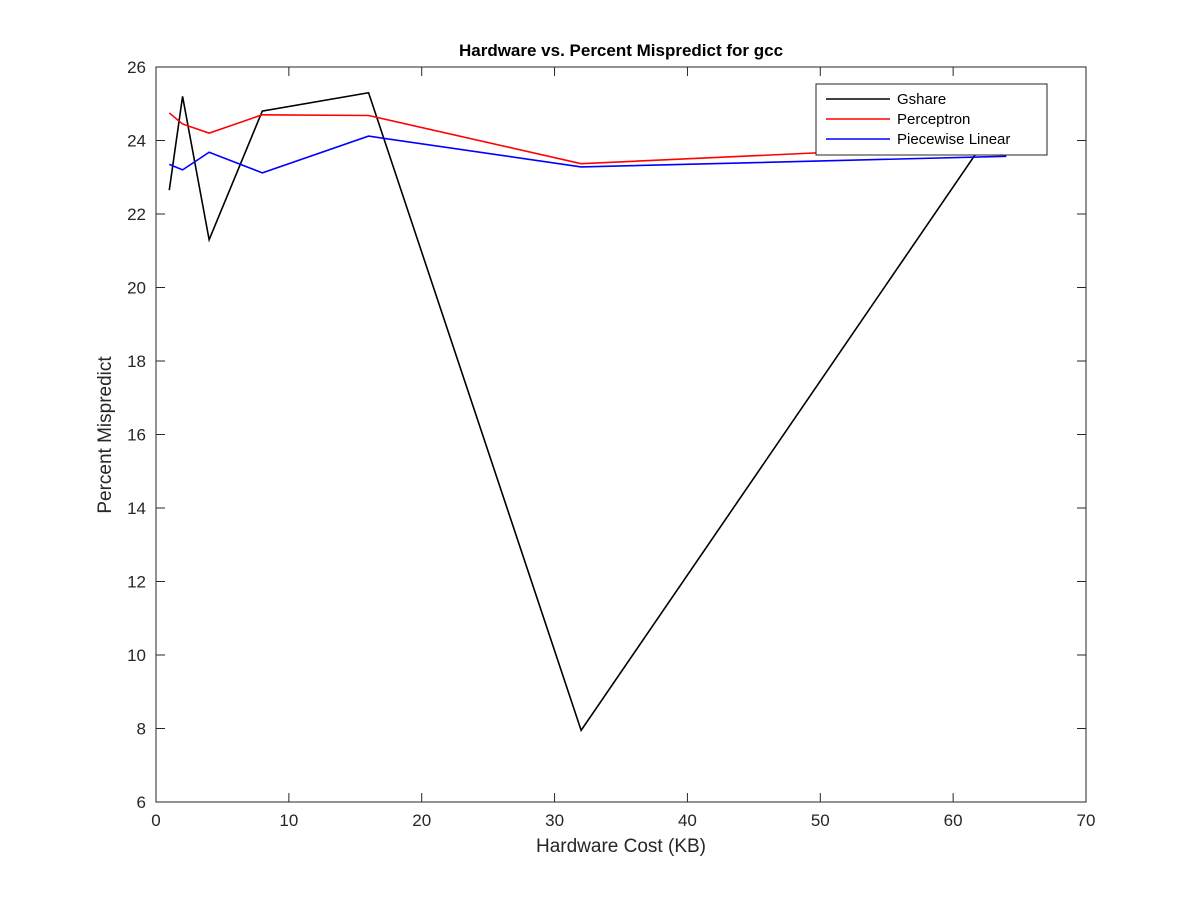 This screenshot has width=1200, height=900. What do you see at coordinates (621, 50) in the screenshot?
I see `chart-title: Hardware vs. Percent Mispredict for gcc` at bounding box center [621, 50].